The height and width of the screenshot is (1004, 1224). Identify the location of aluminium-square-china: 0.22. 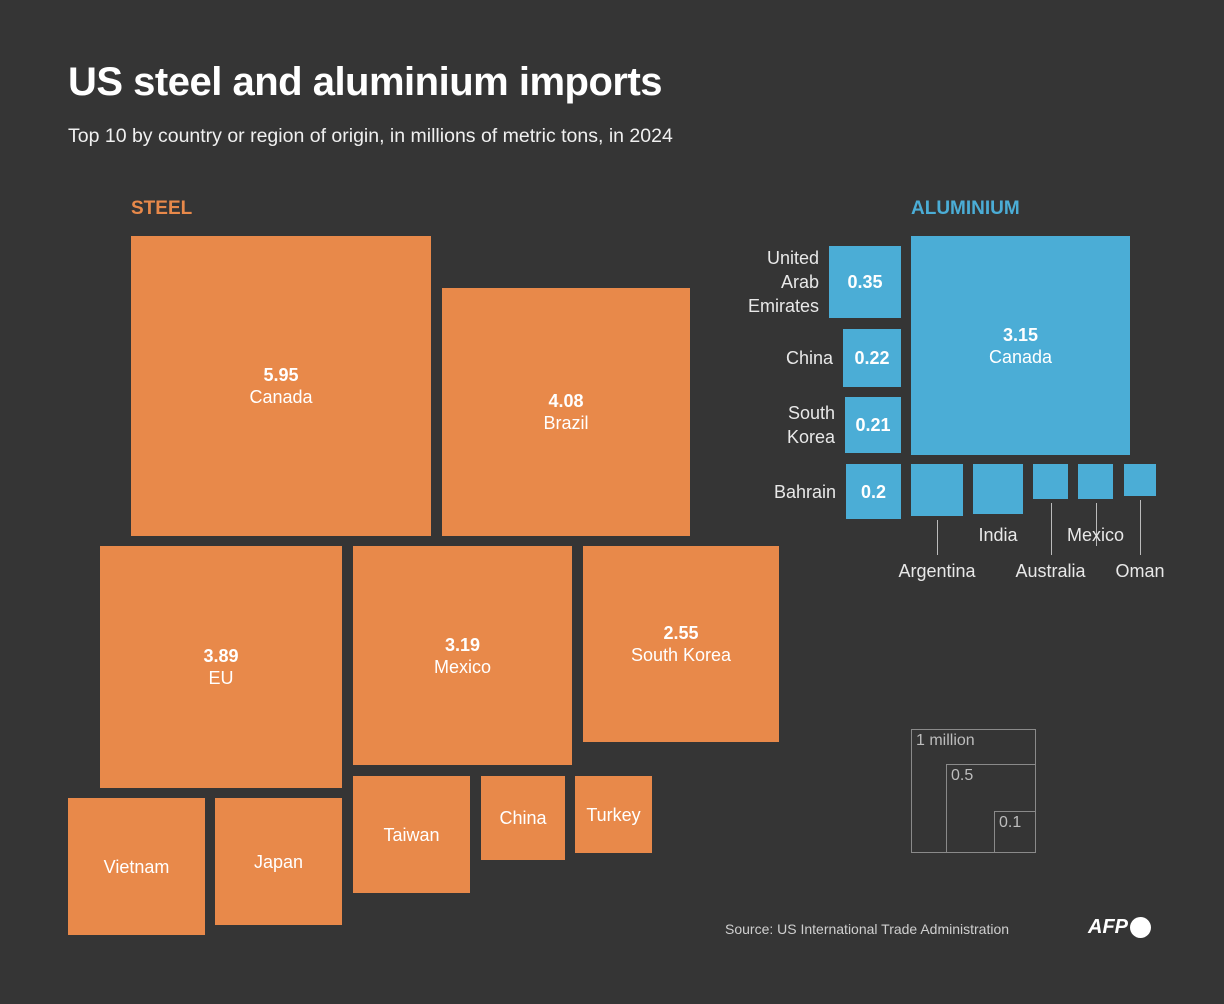
(872, 358).